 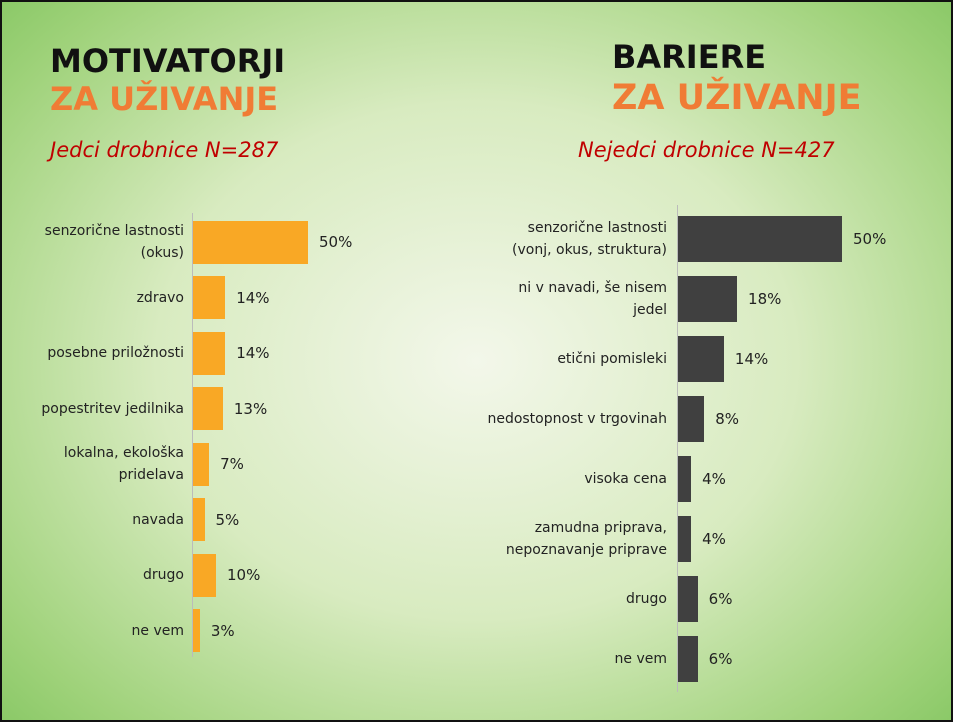 What do you see at coordinates (706, 150) in the screenshot?
I see `chart-subtitle: Nejedci drobnice N=427` at bounding box center [706, 150].